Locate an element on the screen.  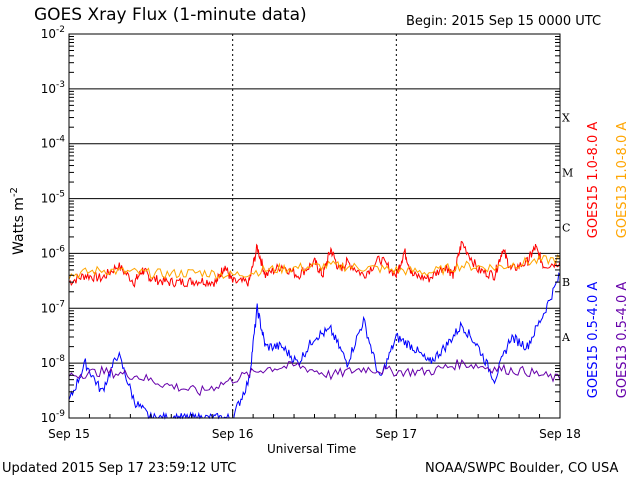
flare-class-label: X is located at coordinates (566, 118).